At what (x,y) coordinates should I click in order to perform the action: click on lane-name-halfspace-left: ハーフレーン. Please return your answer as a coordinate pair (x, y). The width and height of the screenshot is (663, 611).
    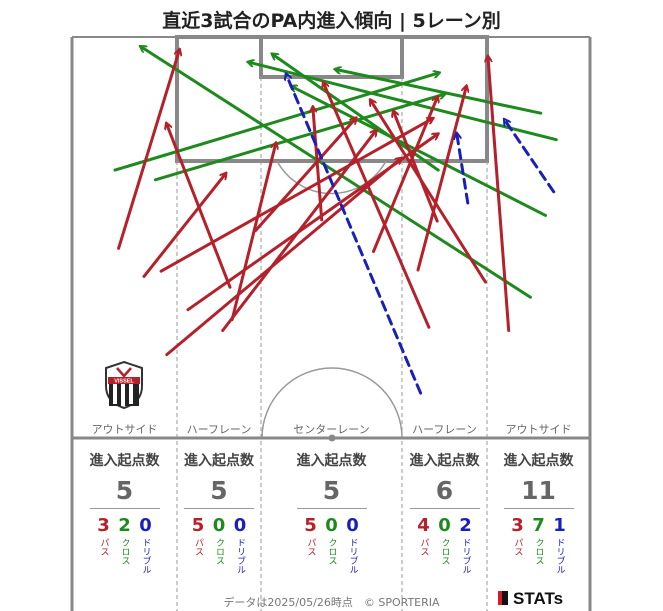
    Looking at the image, I should click on (219, 429).